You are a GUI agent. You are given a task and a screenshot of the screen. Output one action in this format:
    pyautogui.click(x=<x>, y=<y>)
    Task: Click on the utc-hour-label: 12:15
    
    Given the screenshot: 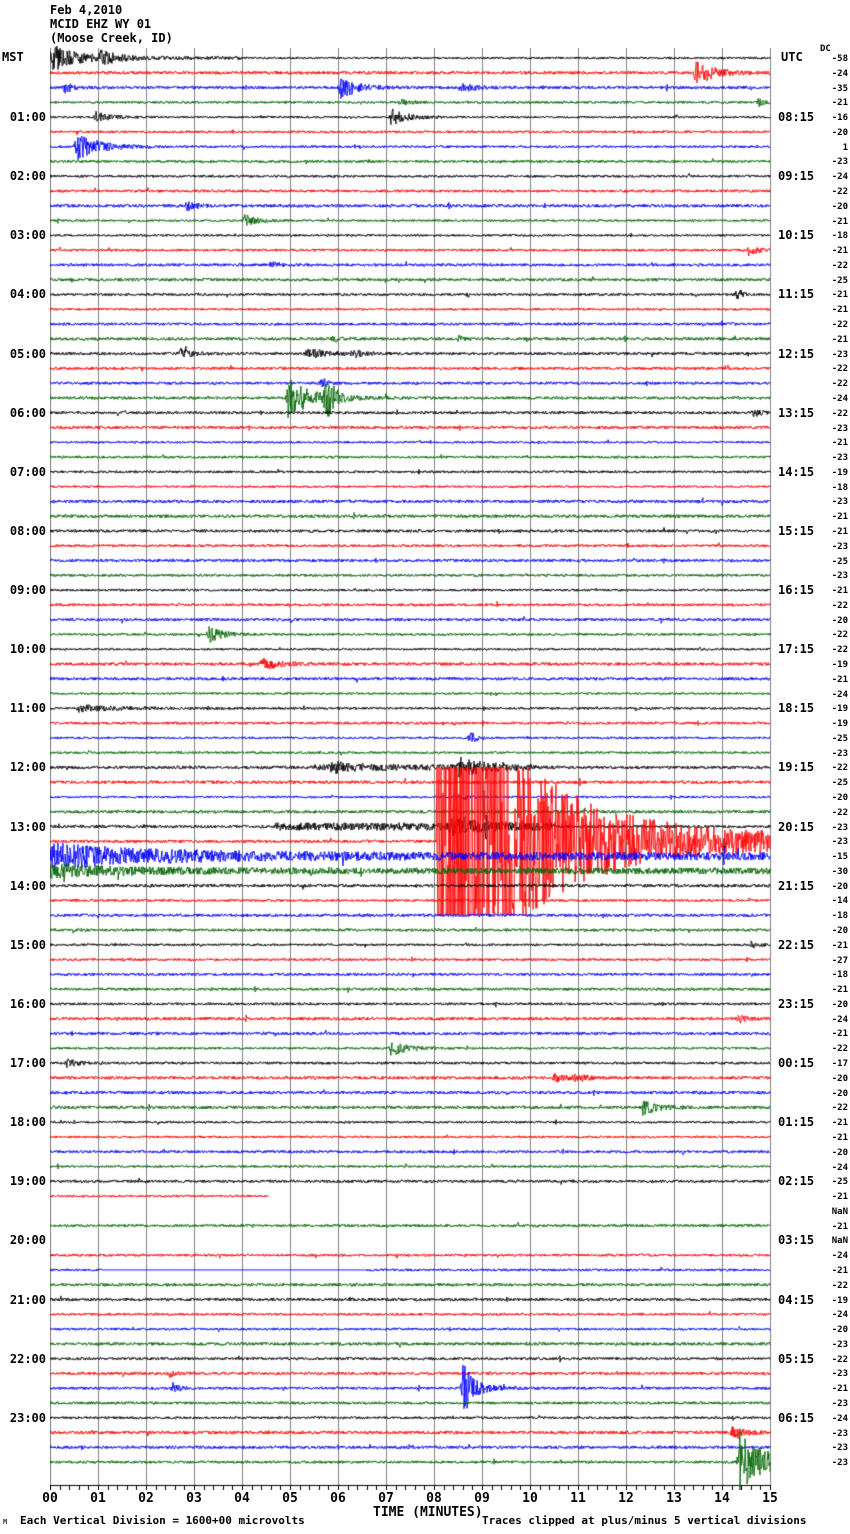 What is the action you would take?
    pyautogui.click(x=796, y=353)
    